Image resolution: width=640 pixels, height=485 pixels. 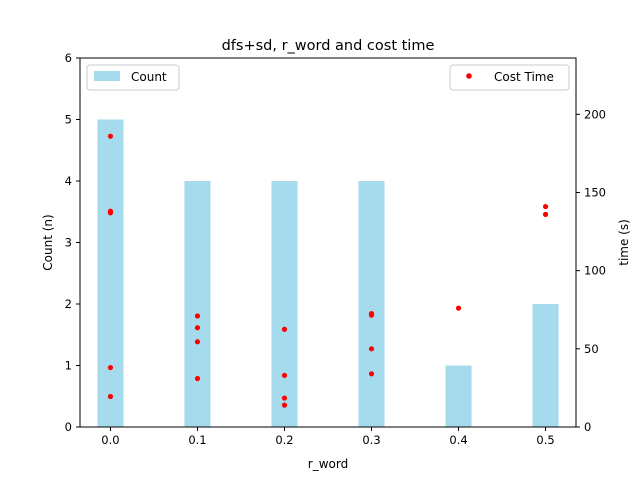 I want to click on y-left-tick-label: 5, so click(x=68, y=120).